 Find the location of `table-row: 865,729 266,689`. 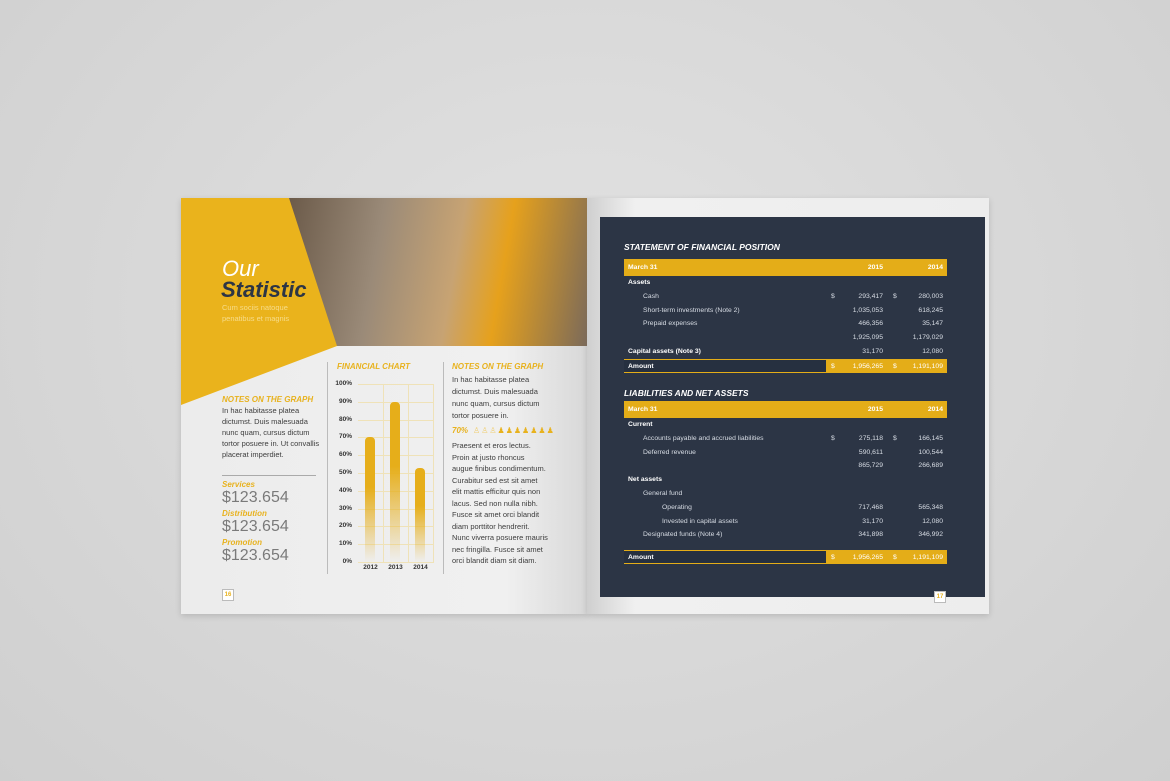

table-row: 865,729 266,689 is located at coordinates (785, 466).